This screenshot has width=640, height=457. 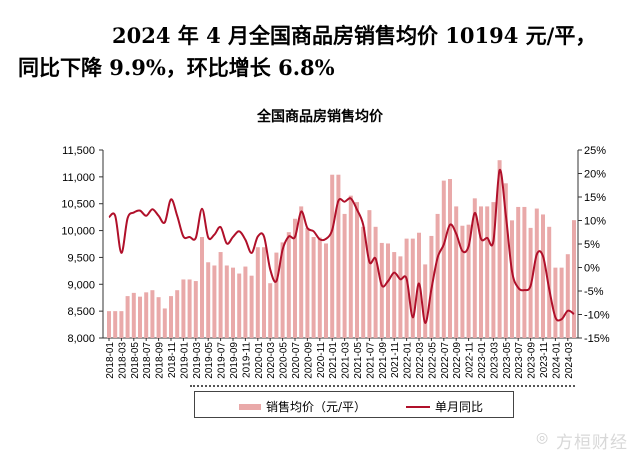 I want to click on x-tick-label: 2019-07, so click(x=222, y=360).